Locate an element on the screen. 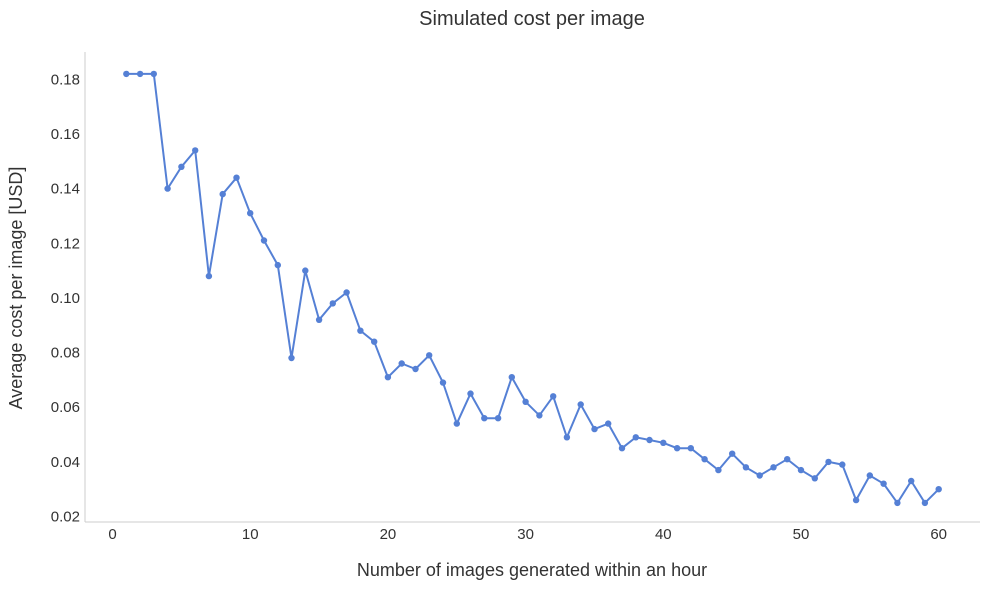 This screenshot has height=590, width=989. x-tick-label: 0 is located at coordinates (112, 534).